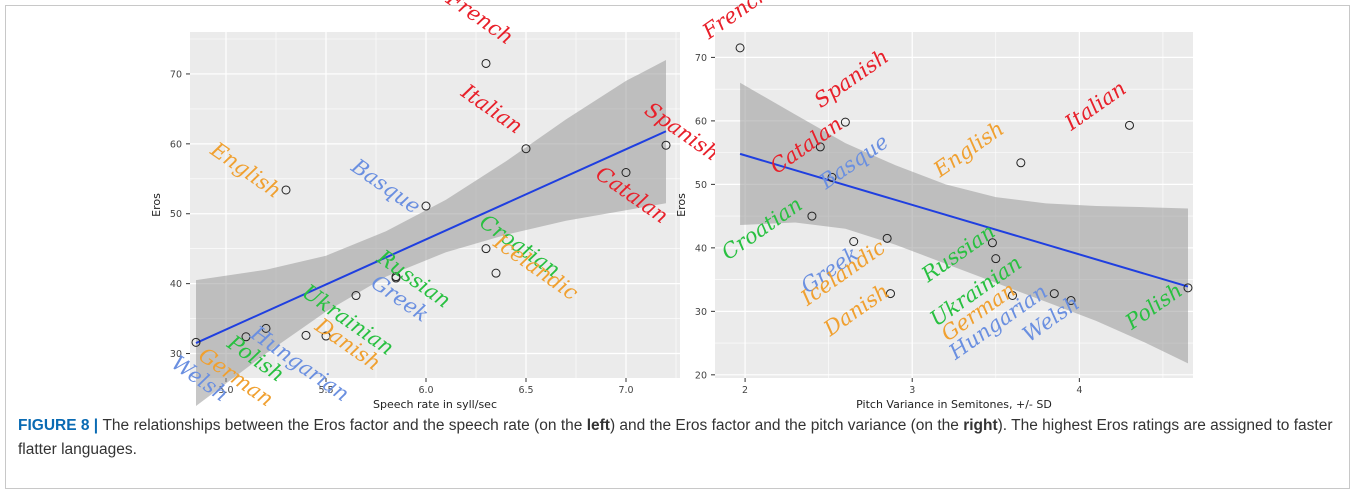 The image size is (1357, 498). I want to click on data-point-russian, so click(992, 243).